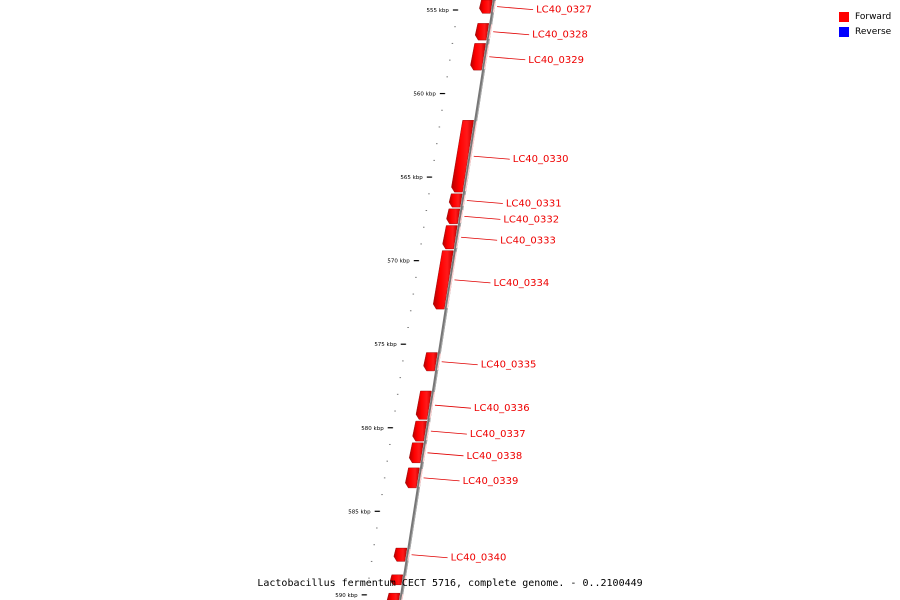  What do you see at coordinates (372, 429) in the screenshot?
I see `tick-label: 580 kbp` at bounding box center [372, 429].